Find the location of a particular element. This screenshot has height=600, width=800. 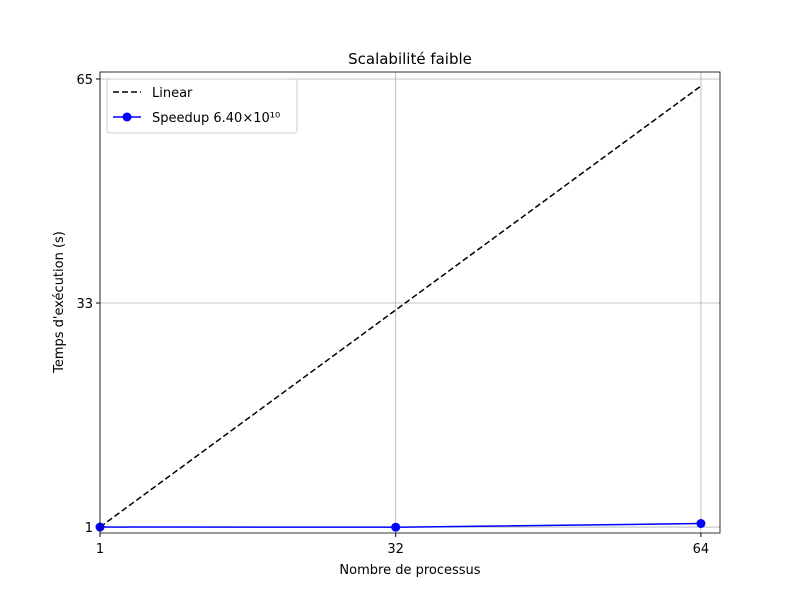

chart-title: Scalabilité faible is located at coordinates (410, 59).